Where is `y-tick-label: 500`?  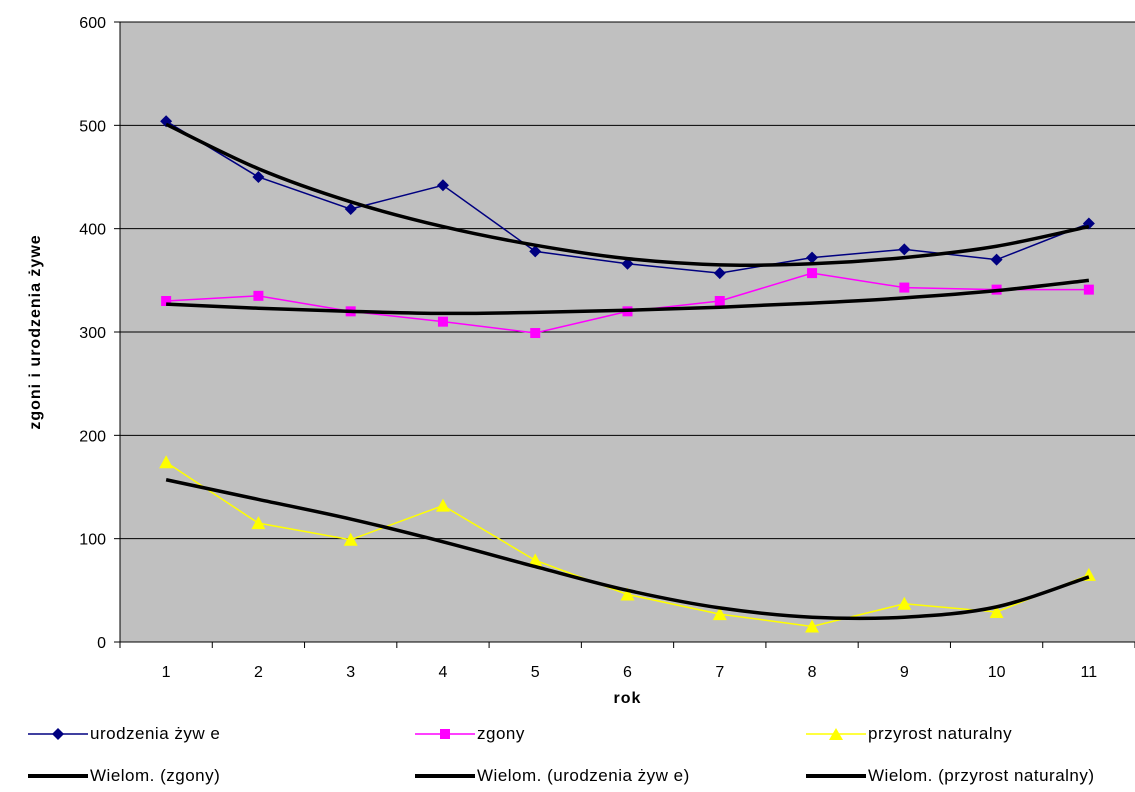
y-tick-label: 500 is located at coordinates (92, 126).